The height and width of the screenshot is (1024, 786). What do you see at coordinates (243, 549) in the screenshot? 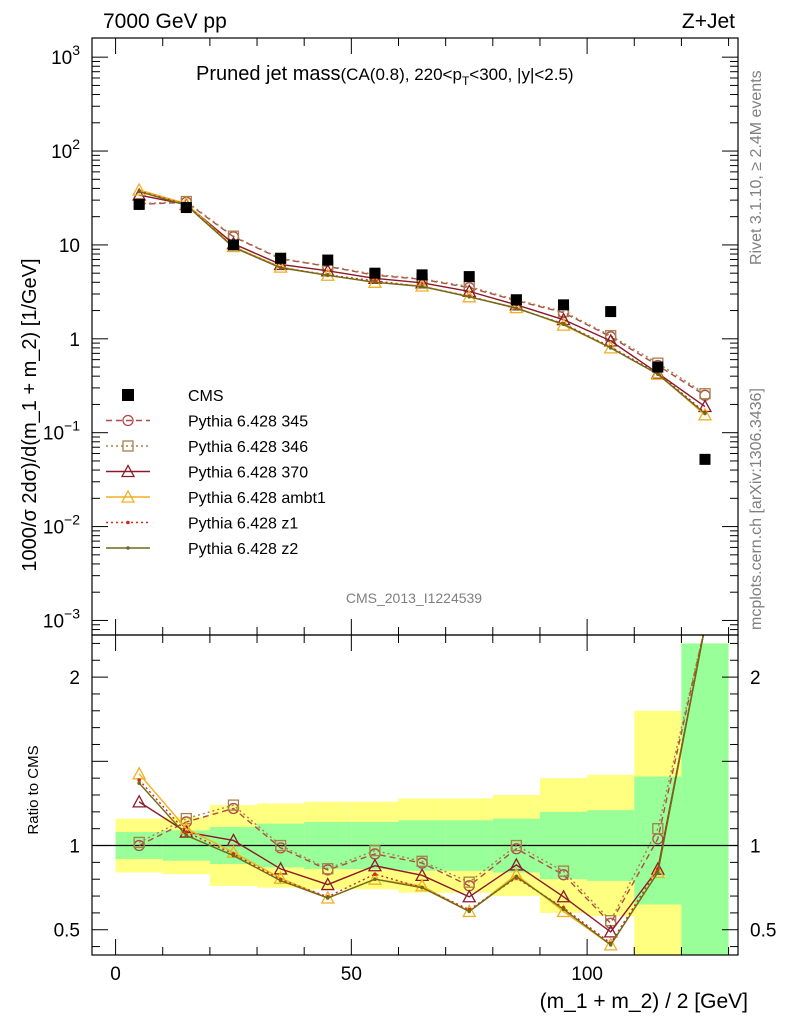
I see `legend-label: Pythia 6.428 z2` at bounding box center [243, 549].